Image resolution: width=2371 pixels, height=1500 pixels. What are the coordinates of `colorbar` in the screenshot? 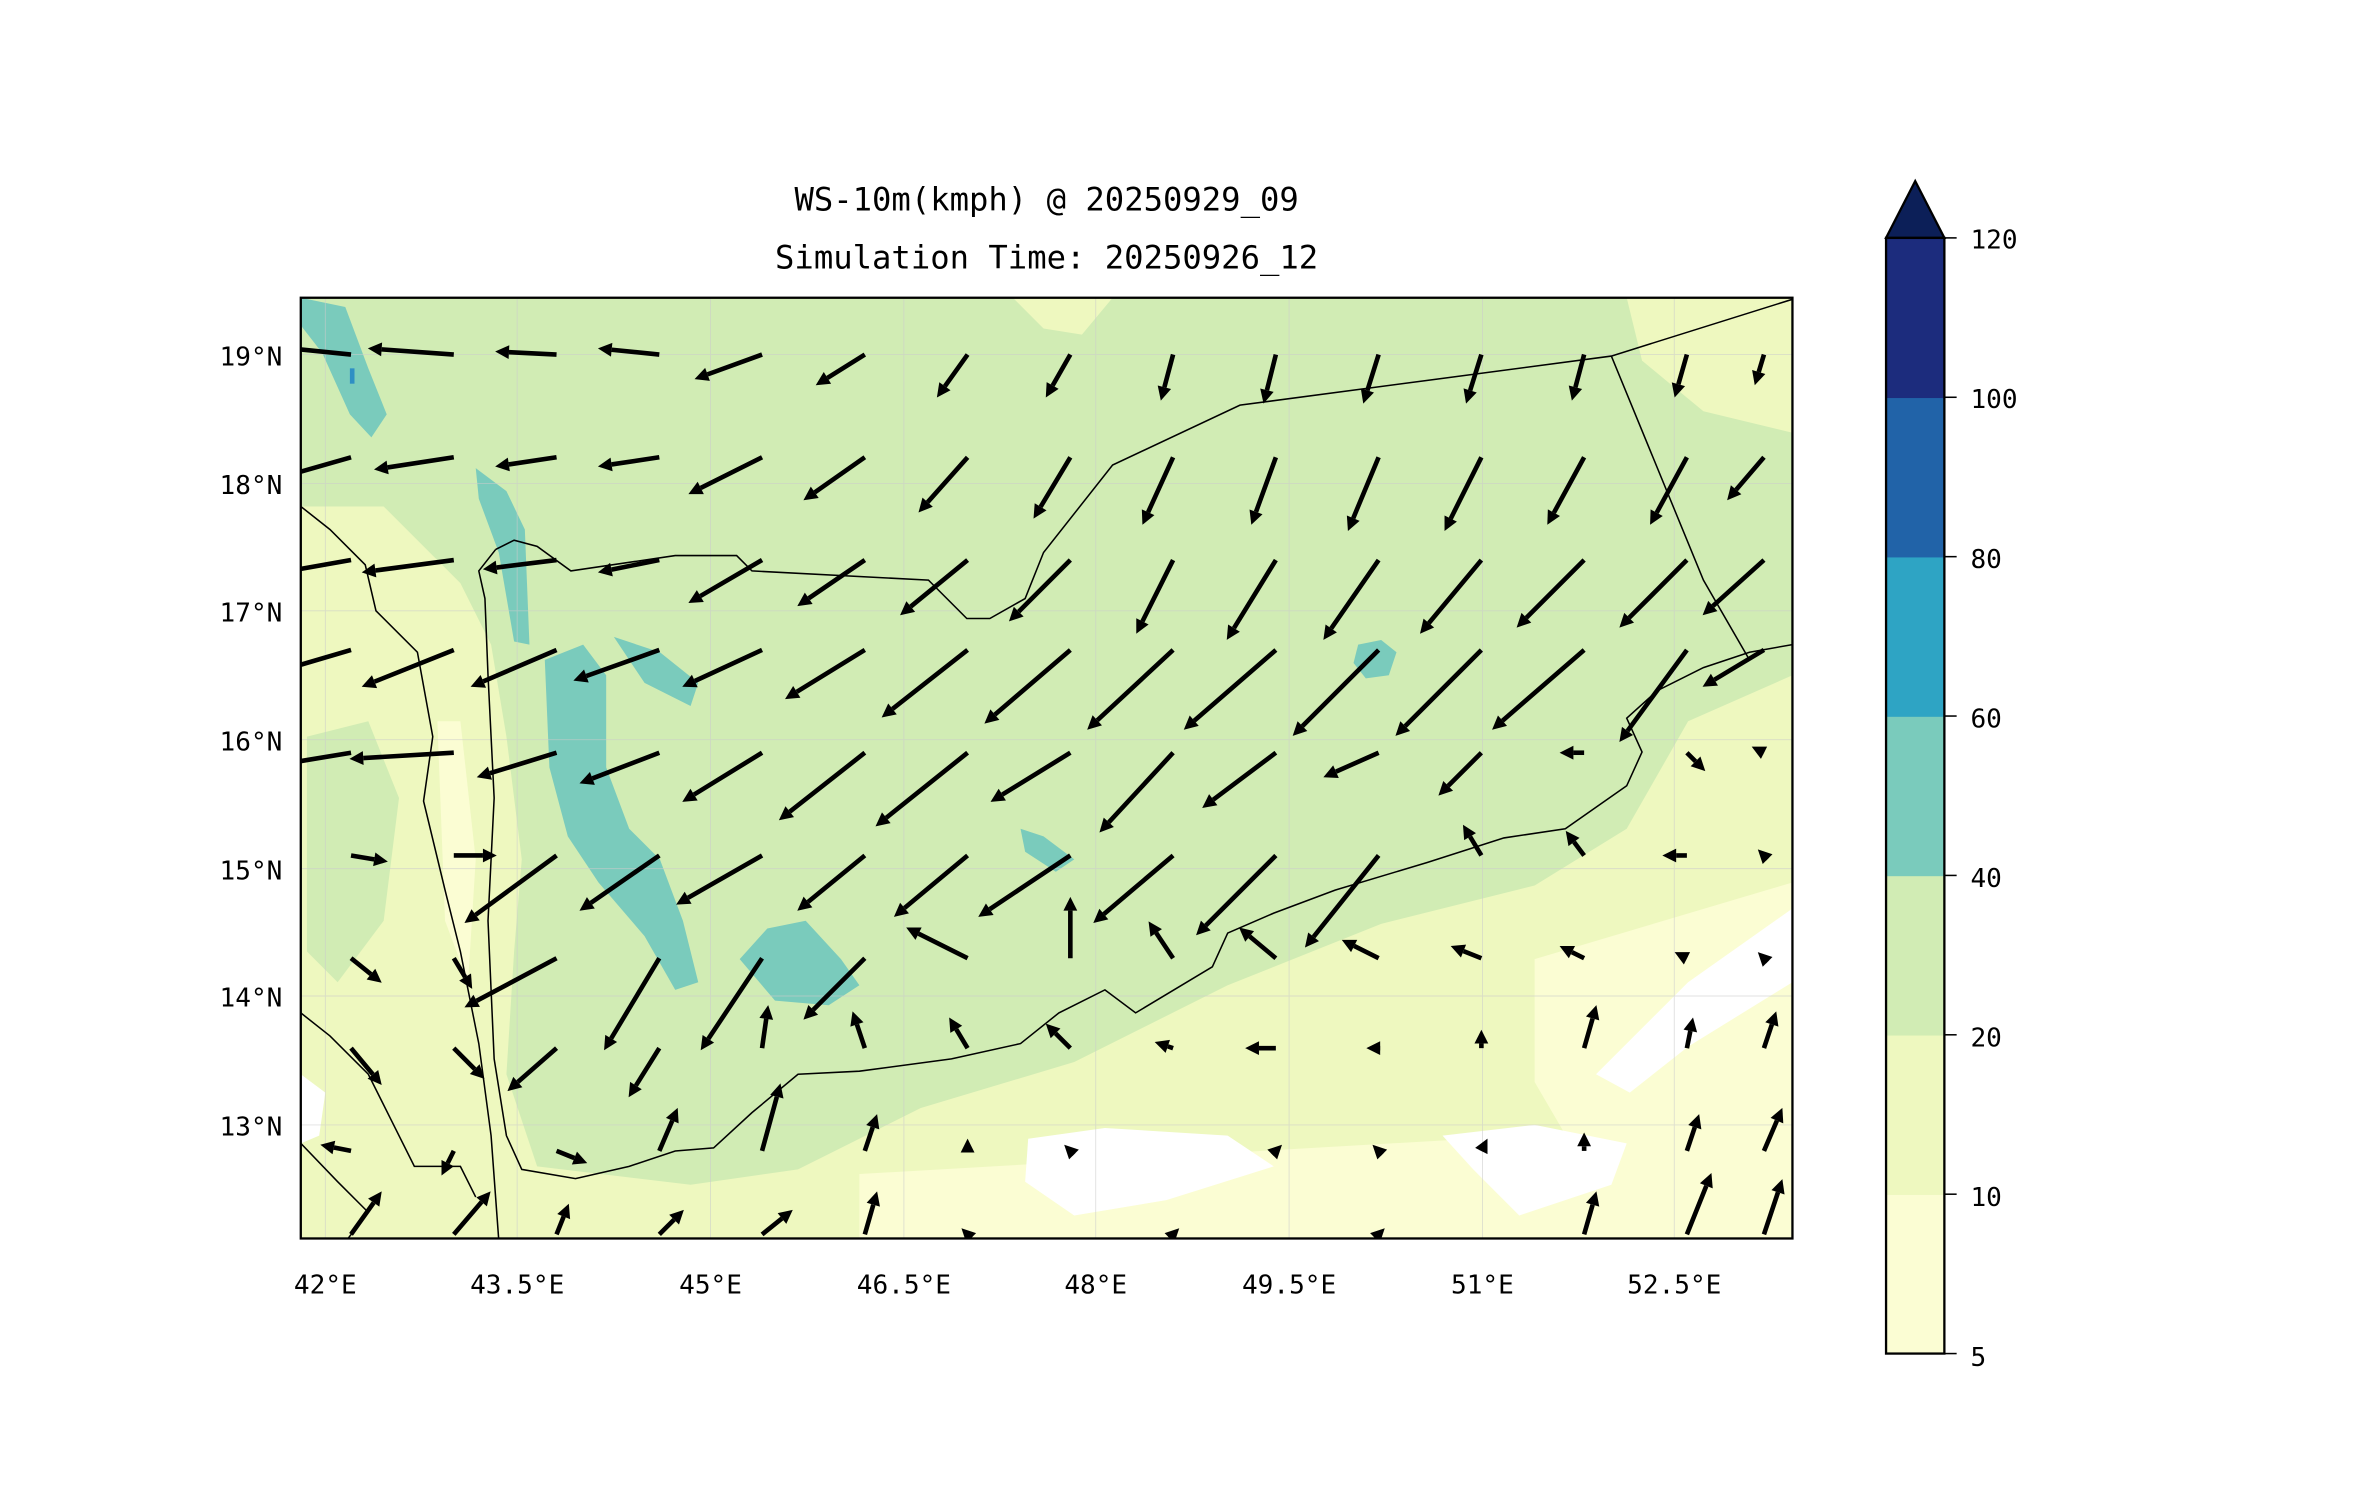 It's located at (1920, 766).